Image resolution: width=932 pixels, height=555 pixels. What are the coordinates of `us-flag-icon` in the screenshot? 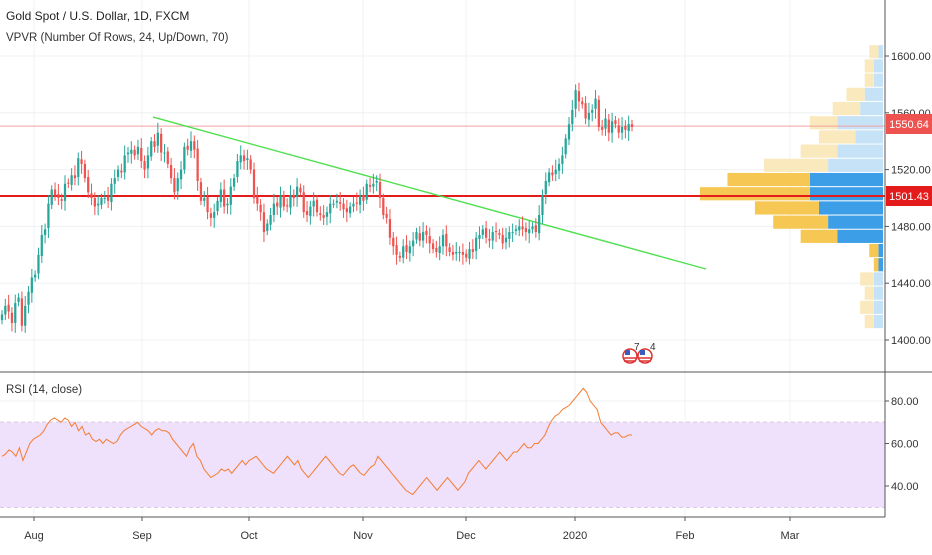 It's located at (645, 356).